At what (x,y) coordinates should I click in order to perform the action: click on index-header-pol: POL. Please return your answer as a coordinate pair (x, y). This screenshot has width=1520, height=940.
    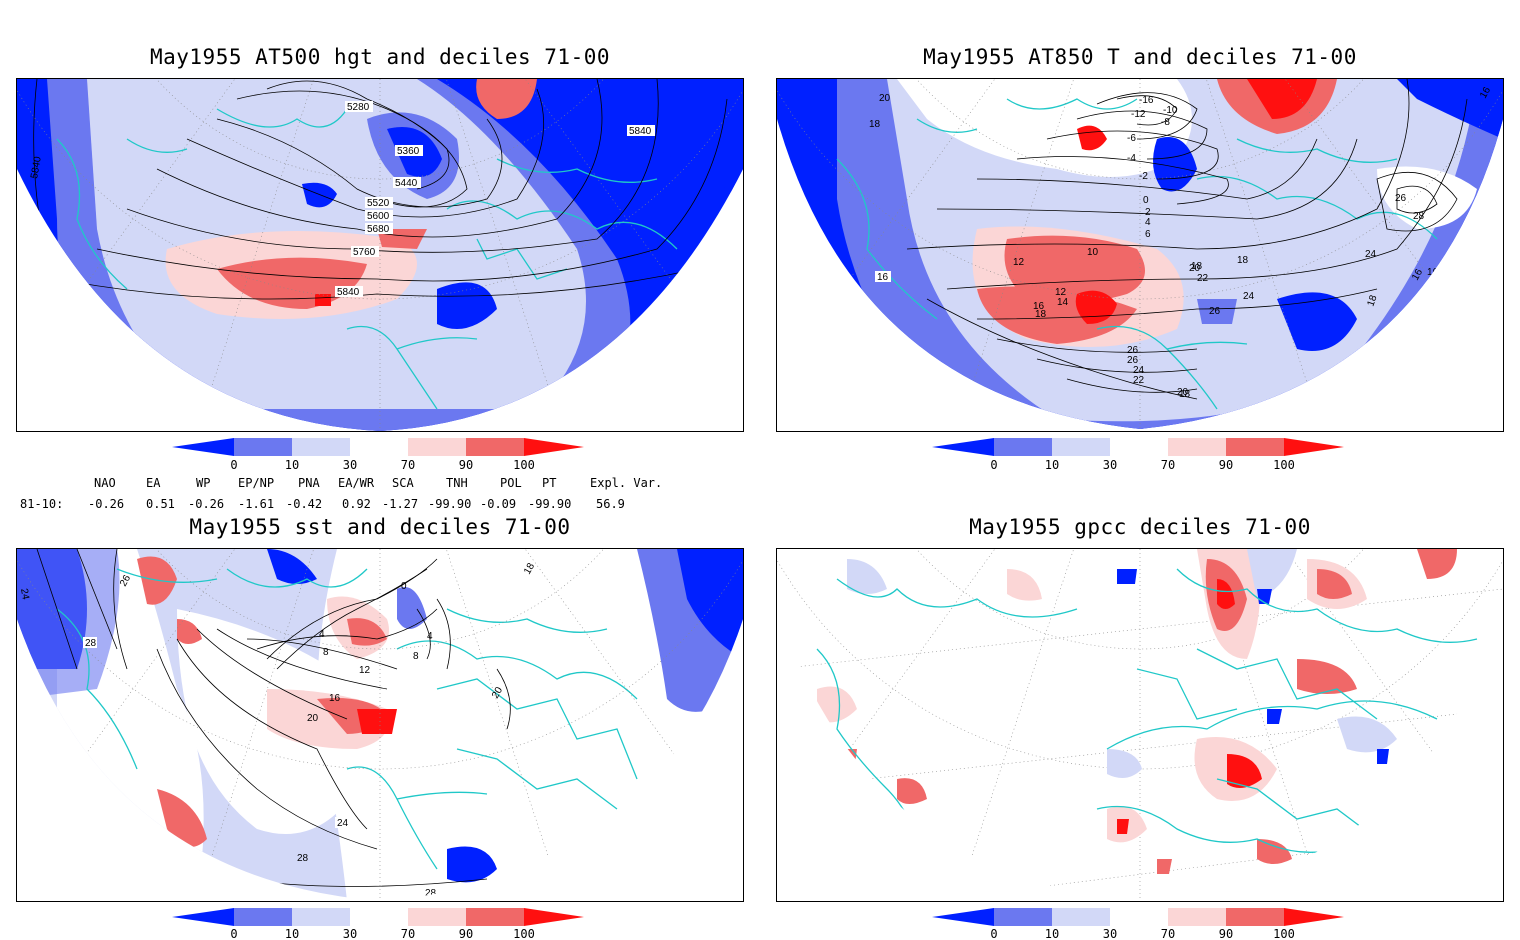
    Looking at the image, I should click on (511, 483).